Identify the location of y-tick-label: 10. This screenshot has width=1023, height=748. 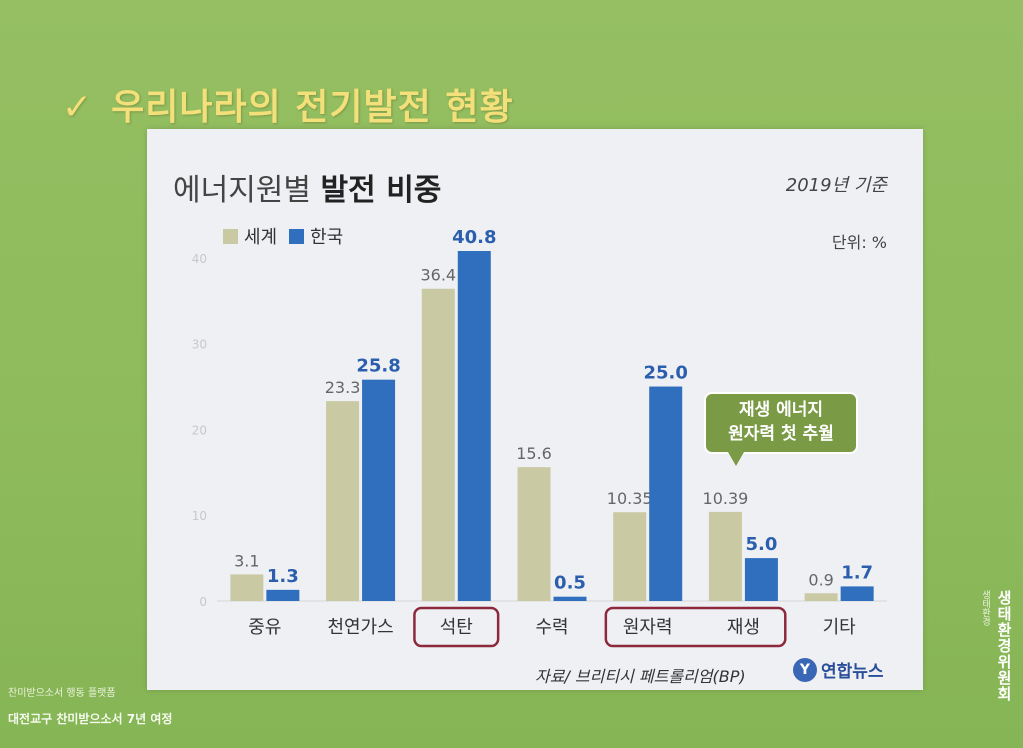
(199, 516).